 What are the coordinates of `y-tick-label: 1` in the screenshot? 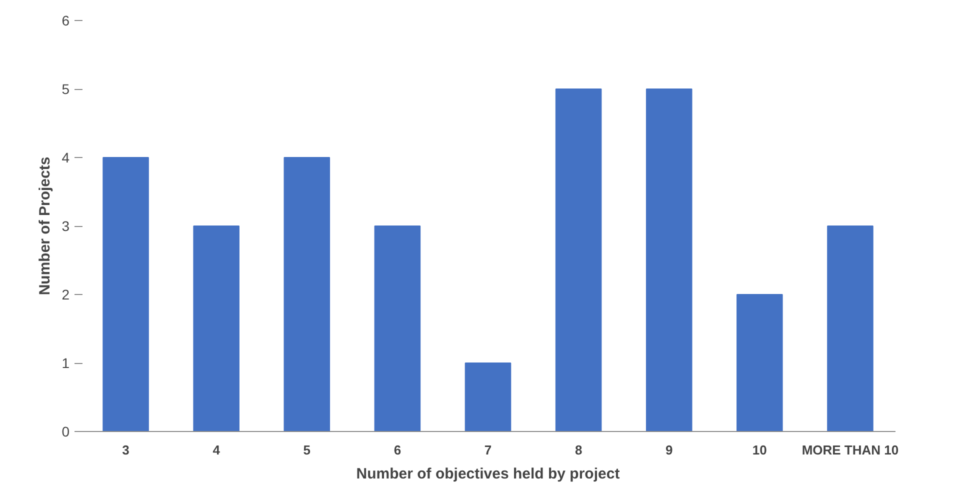 It's located at (66, 363).